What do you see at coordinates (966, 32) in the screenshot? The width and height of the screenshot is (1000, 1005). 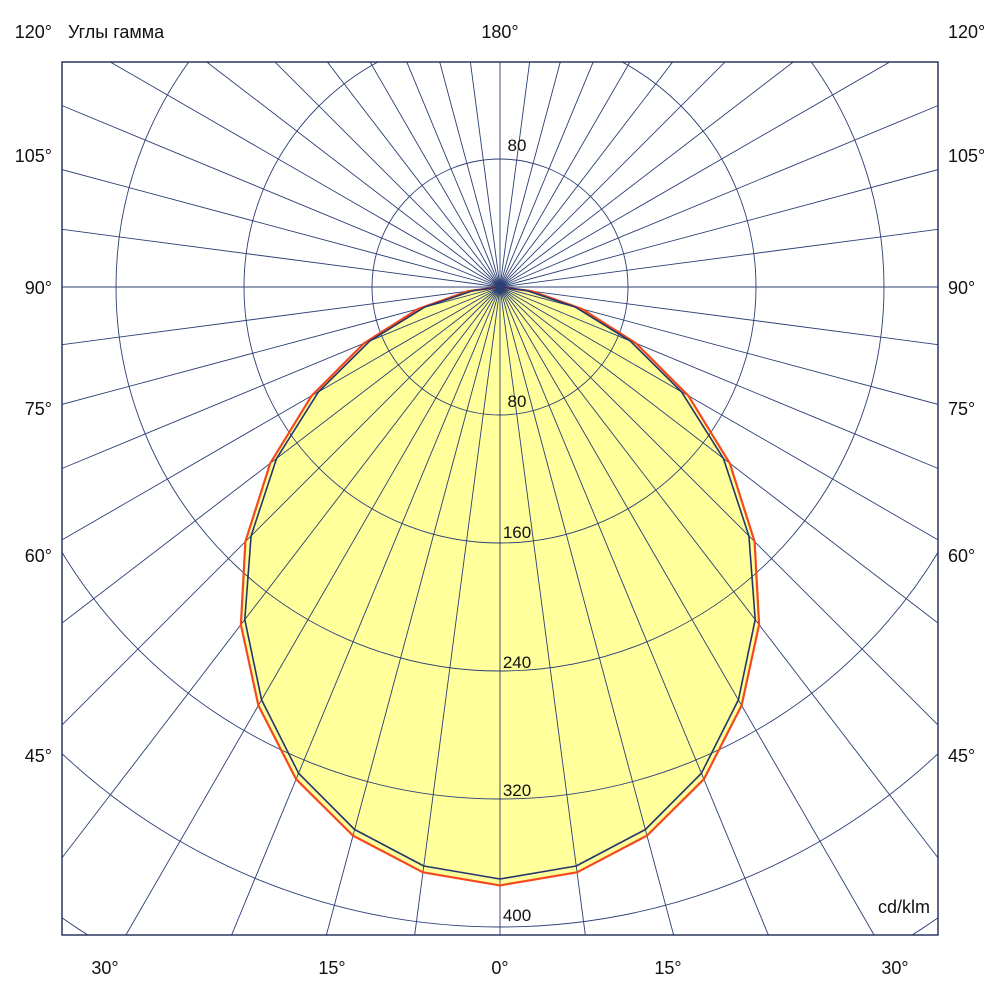 I see `right-axis-label: 120°` at bounding box center [966, 32].